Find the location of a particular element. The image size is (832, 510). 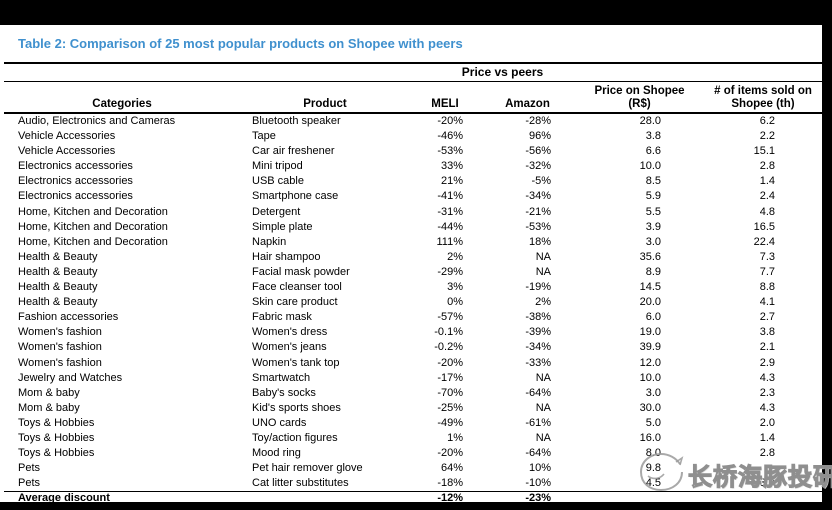

cell-category: Pets is located at coordinates (29, 483).